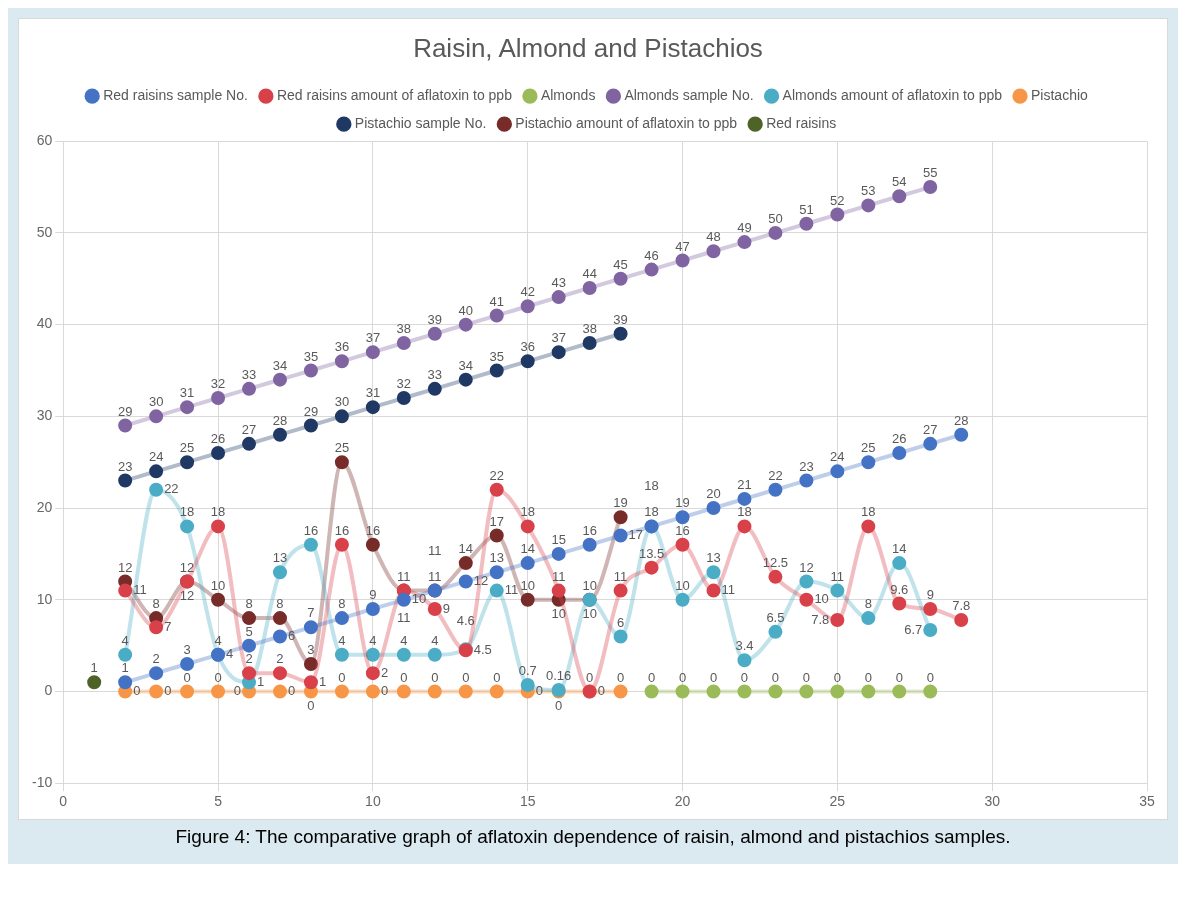 This screenshot has height=909, width=1187. Describe the element at coordinates (589, 329) in the screenshot. I see `data-label: 38` at that location.